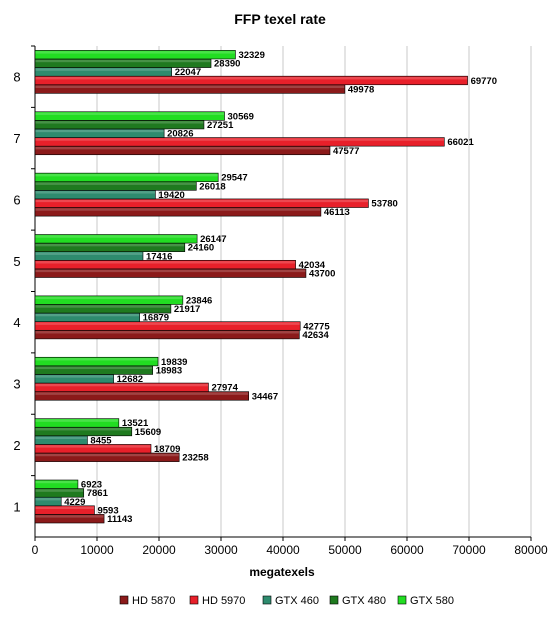  Describe the element at coordinates (159, 256) in the screenshot. I see `data-label: 17416` at that location.